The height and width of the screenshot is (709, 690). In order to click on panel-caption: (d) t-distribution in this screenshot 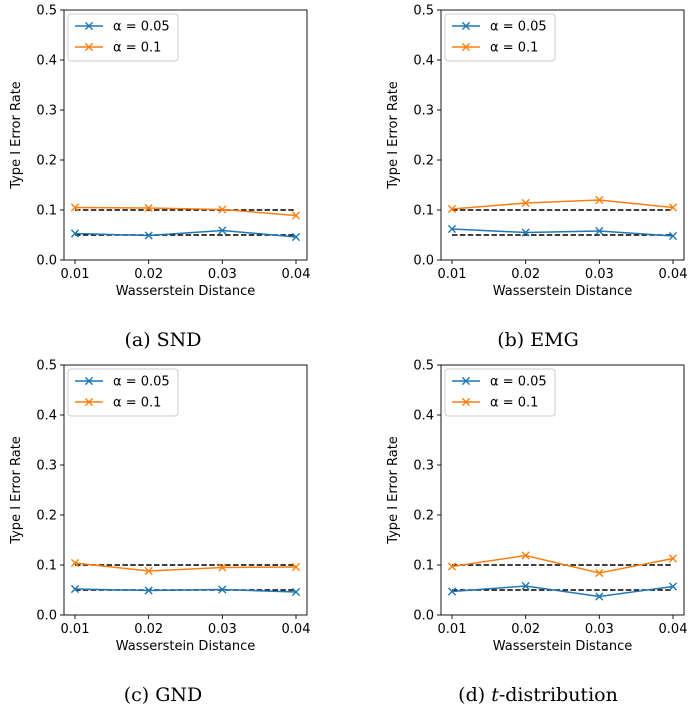, I will do `click(538, 695)`.